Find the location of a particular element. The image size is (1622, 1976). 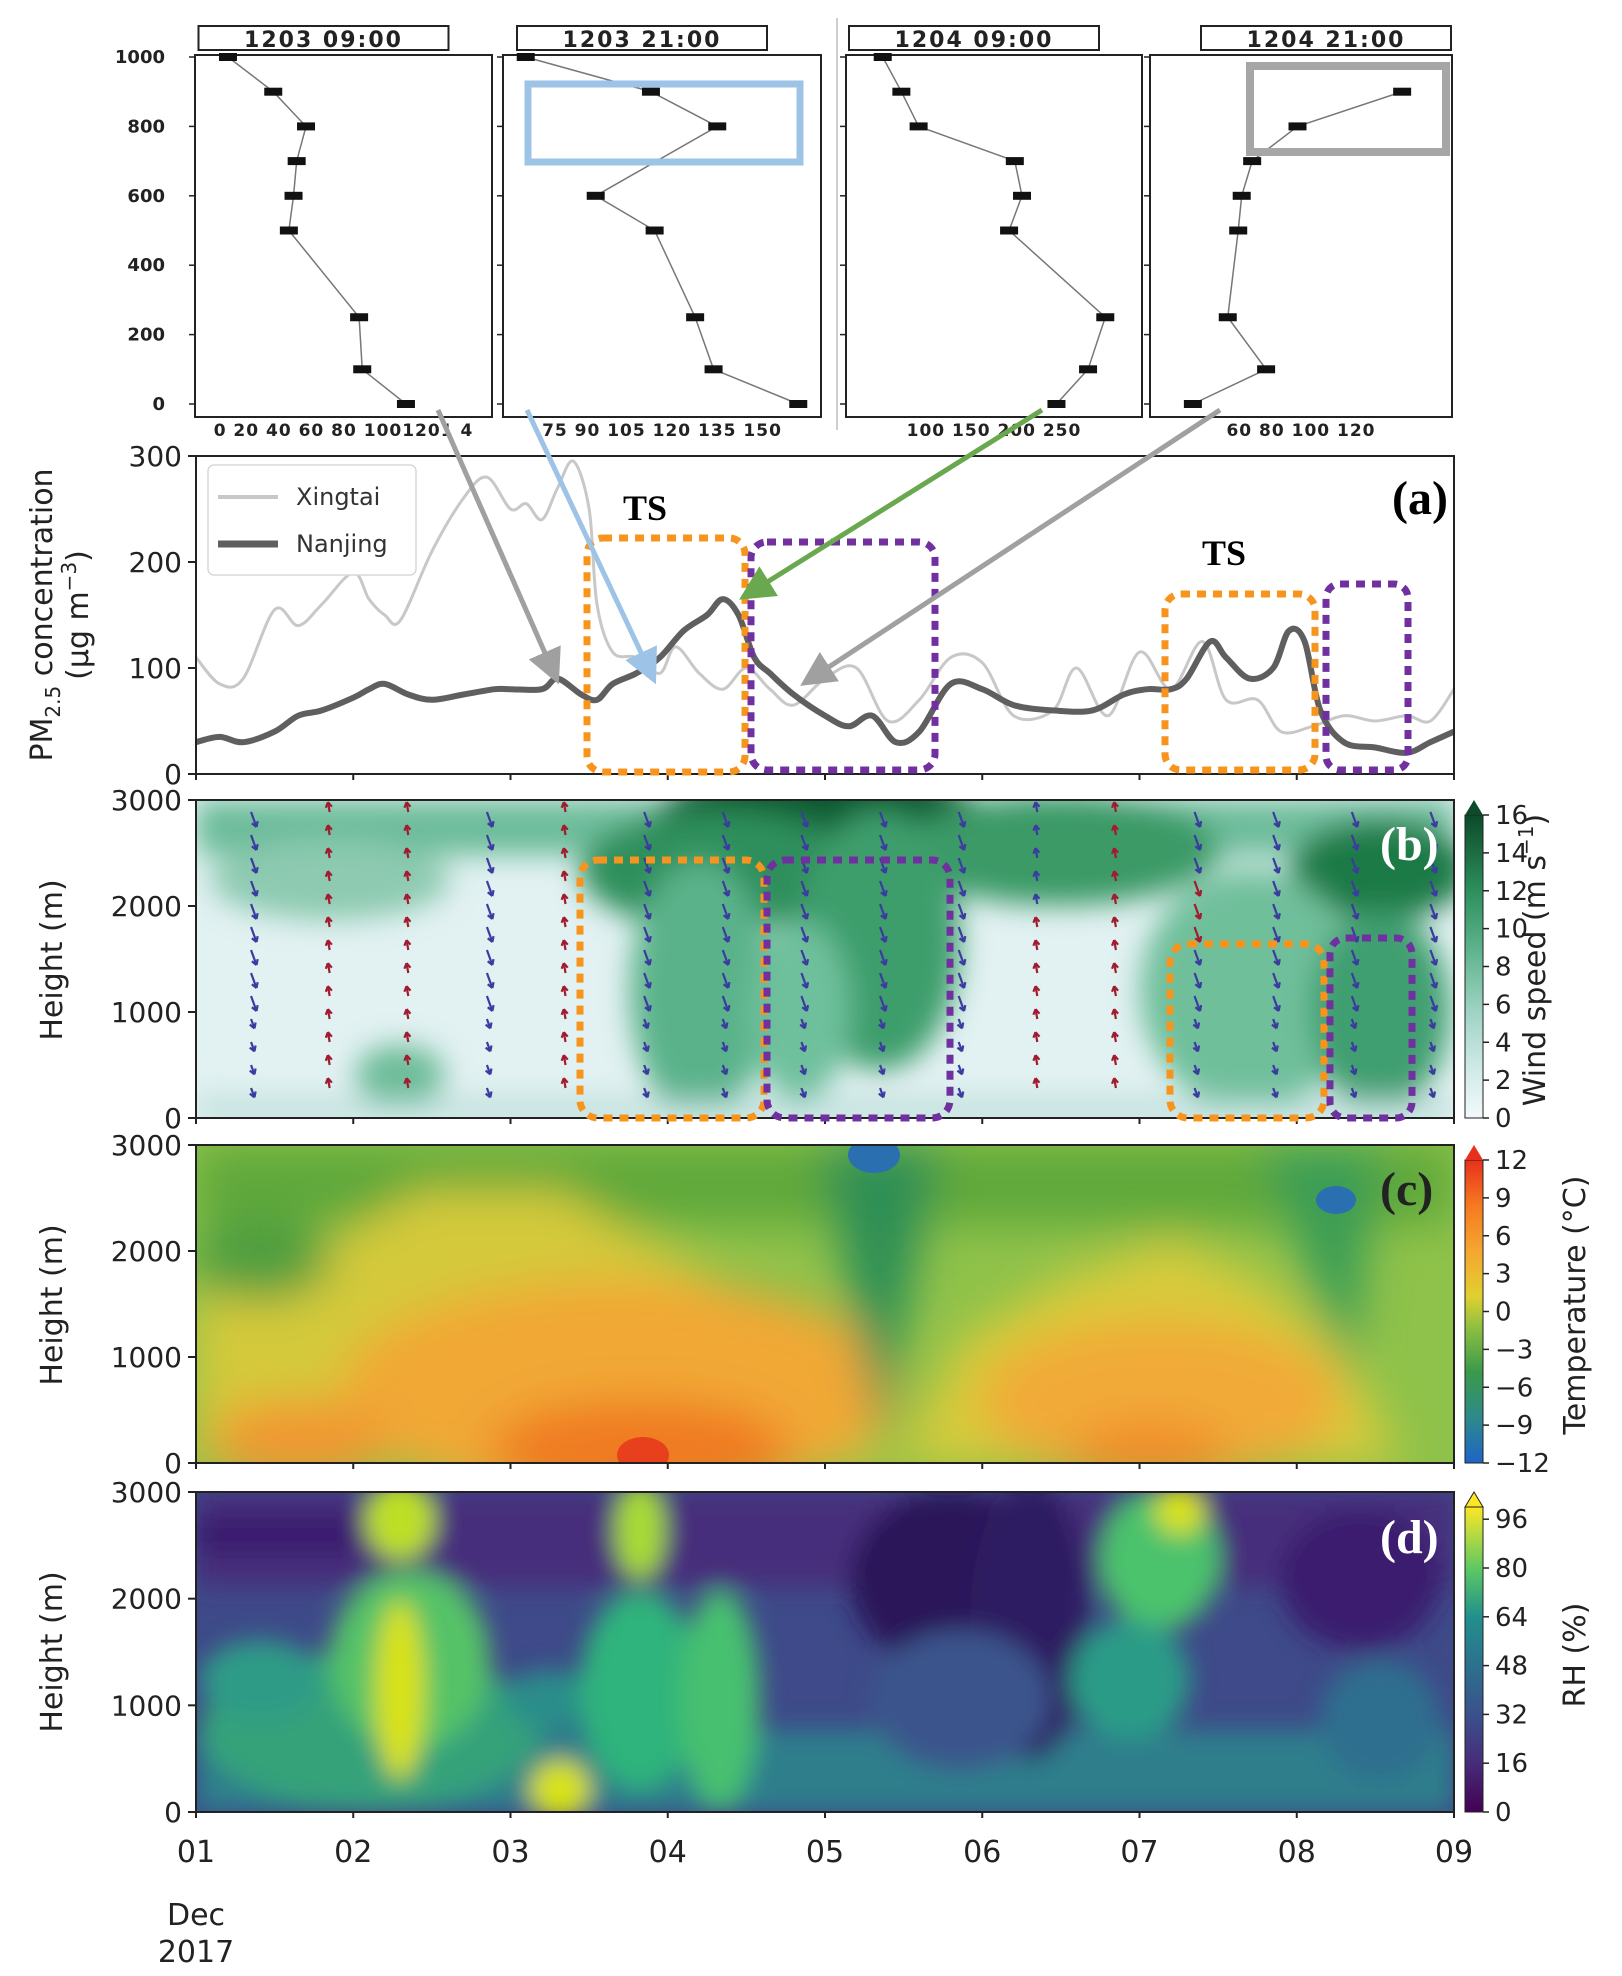

pm25-ytick-label-2: 200 is located at coordinates (155, 562).